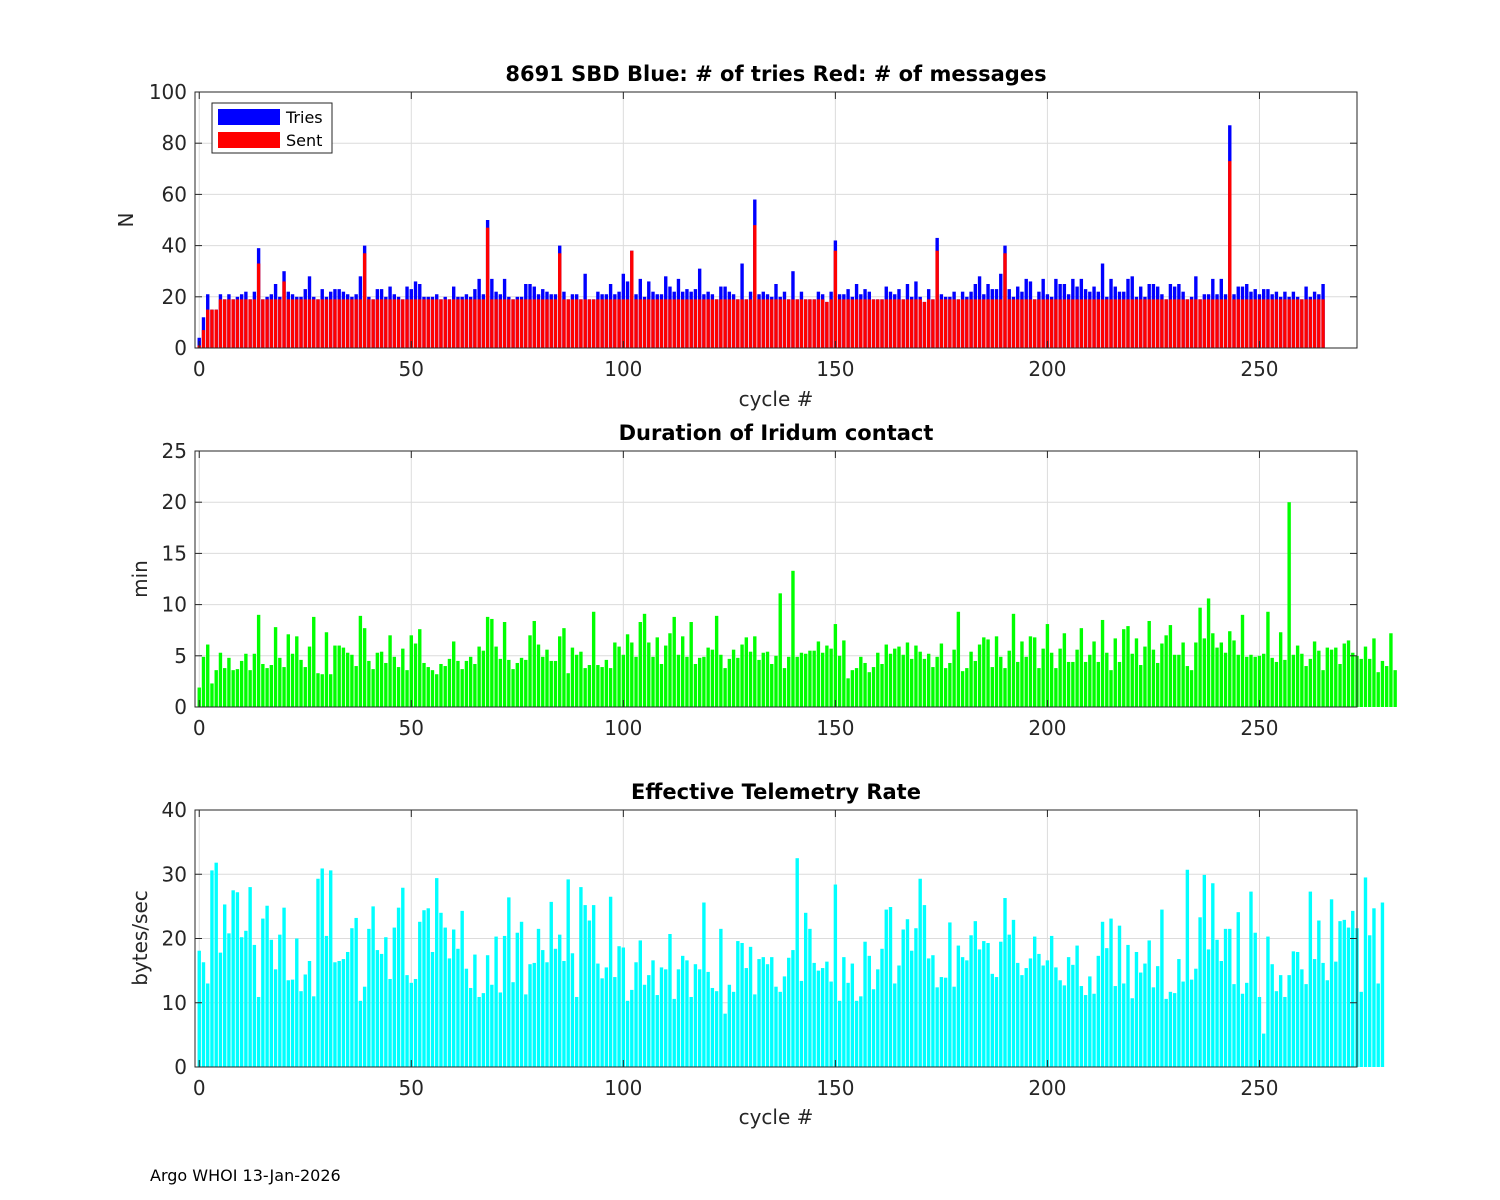 The height and width of the screenshot is (1200, 1500). What do you see at coordinates (126, 220) in the screenshot?
I see `y-axis-label-sbd: N` at bounding box center [126, 220].